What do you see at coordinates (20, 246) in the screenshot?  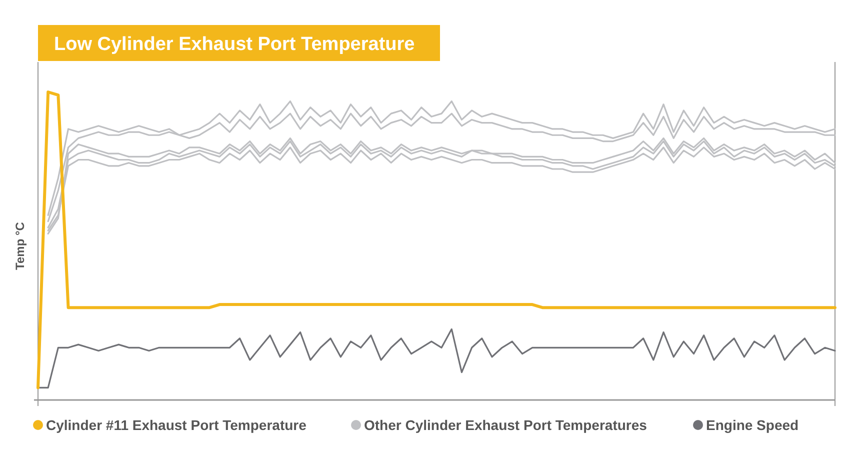 I see `y-axis-title: Temp °C` at bounding box center [20, 246].